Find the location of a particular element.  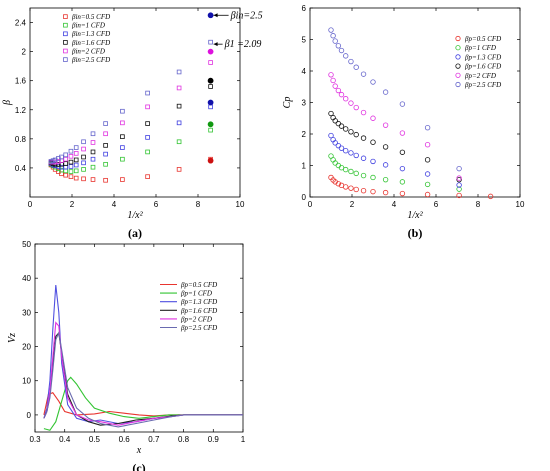

legend-label: βin=1 CFD is located at coordinates (88, 26).